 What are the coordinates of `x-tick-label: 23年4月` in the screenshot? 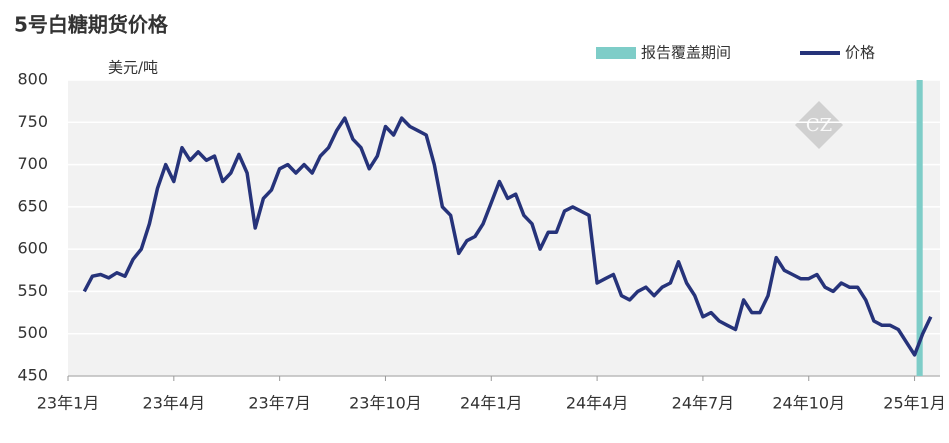 It's located at (174, 403).